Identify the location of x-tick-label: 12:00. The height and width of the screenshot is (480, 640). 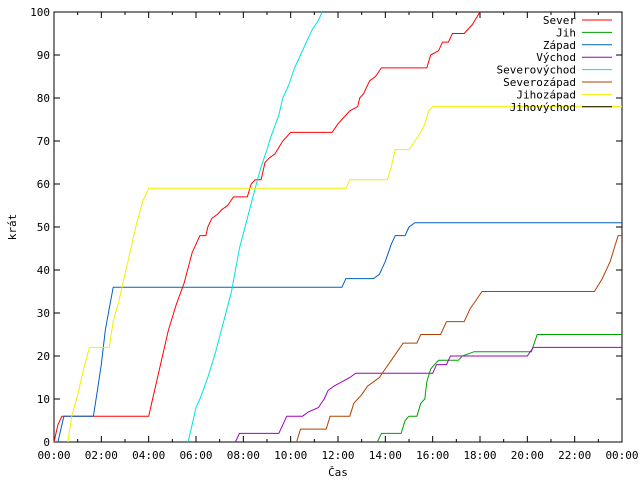
(337, 455).